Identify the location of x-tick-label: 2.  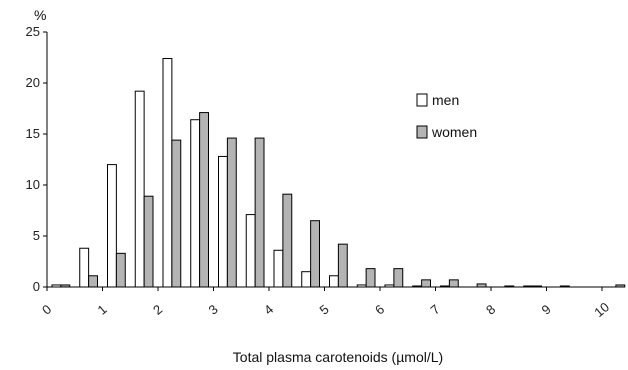
(157, 310).